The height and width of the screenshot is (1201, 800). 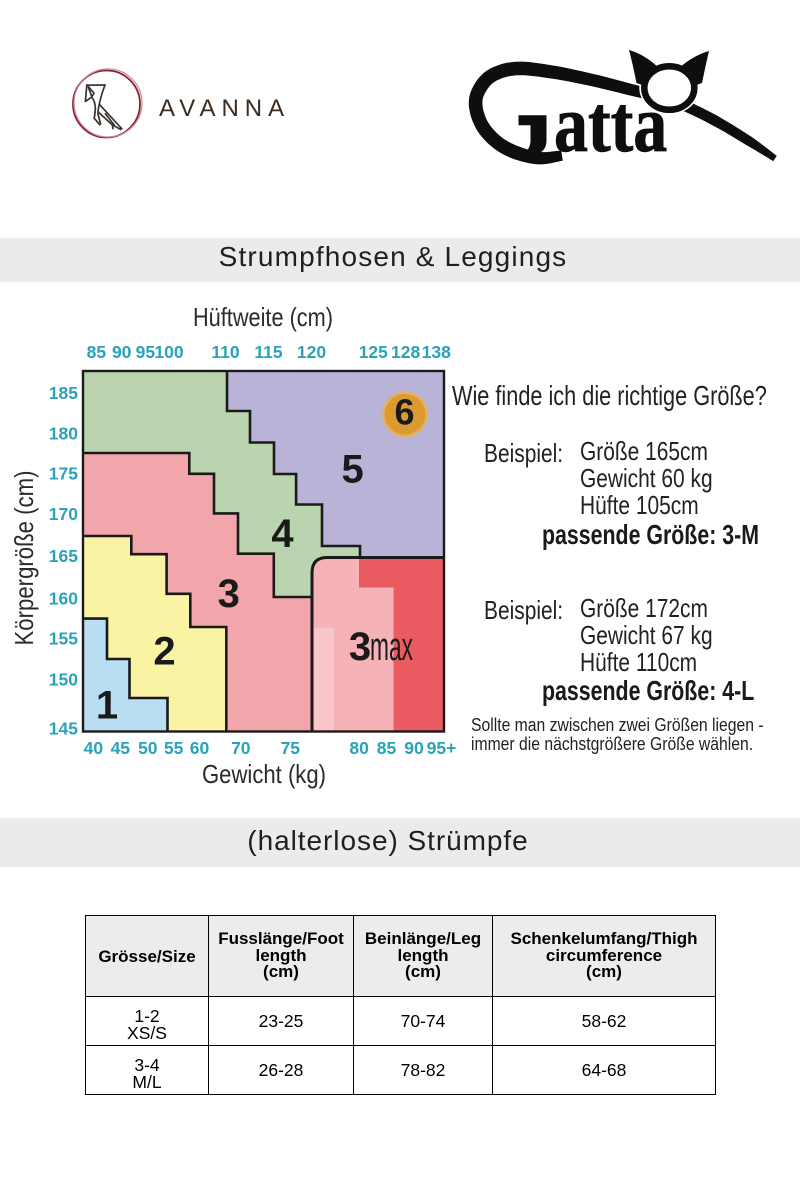 I want to click on svg-text: 45, so click(x=121, y=748).